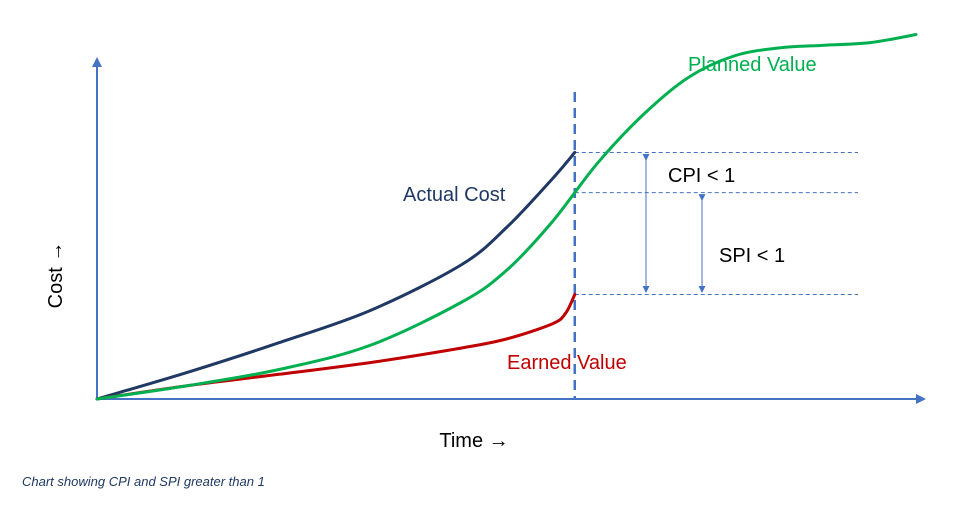  What do you see at coordinates (336, 347) in the screenshot?
I see `series-line-earned-value` at bounding box center [336, 347].